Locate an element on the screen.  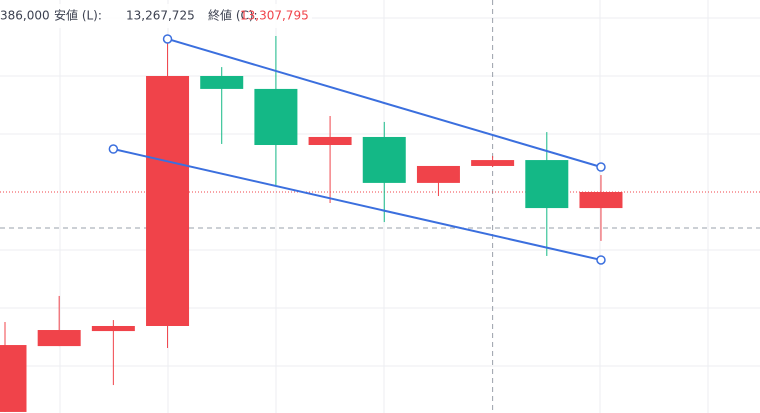
legend-low-label: 安値 (L): is located at coordinates (78, 15).